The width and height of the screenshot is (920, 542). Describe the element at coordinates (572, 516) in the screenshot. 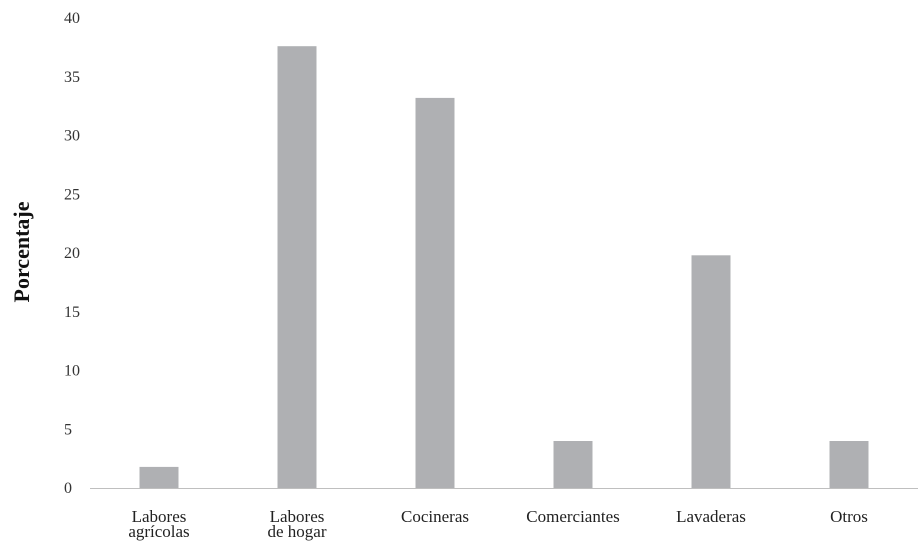

I see `x-category-label: Comerciantes` at that location.